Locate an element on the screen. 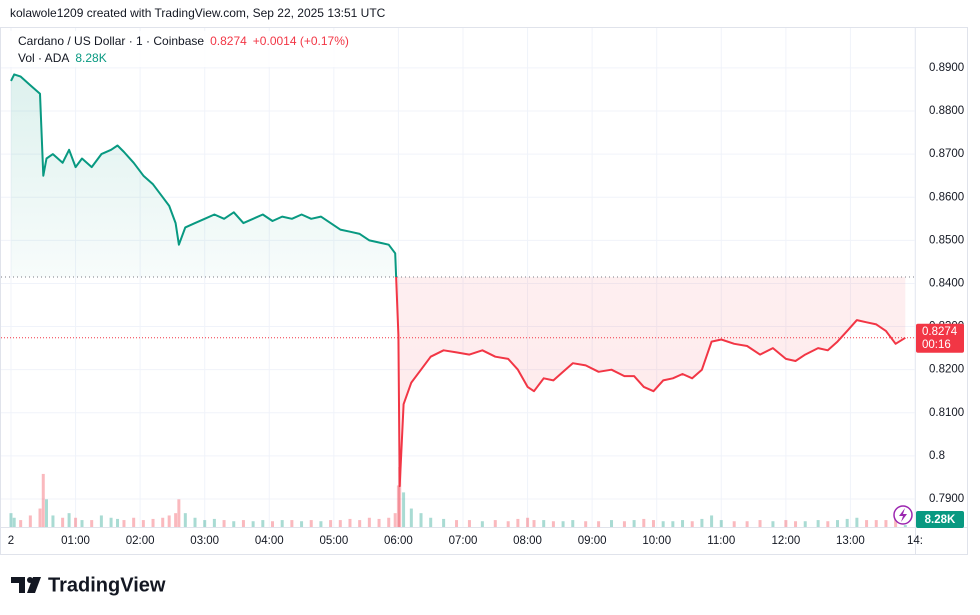 This screenshot has width=980, height=615. x-tick-label: 12:00 is located at coordinates (785, 541).